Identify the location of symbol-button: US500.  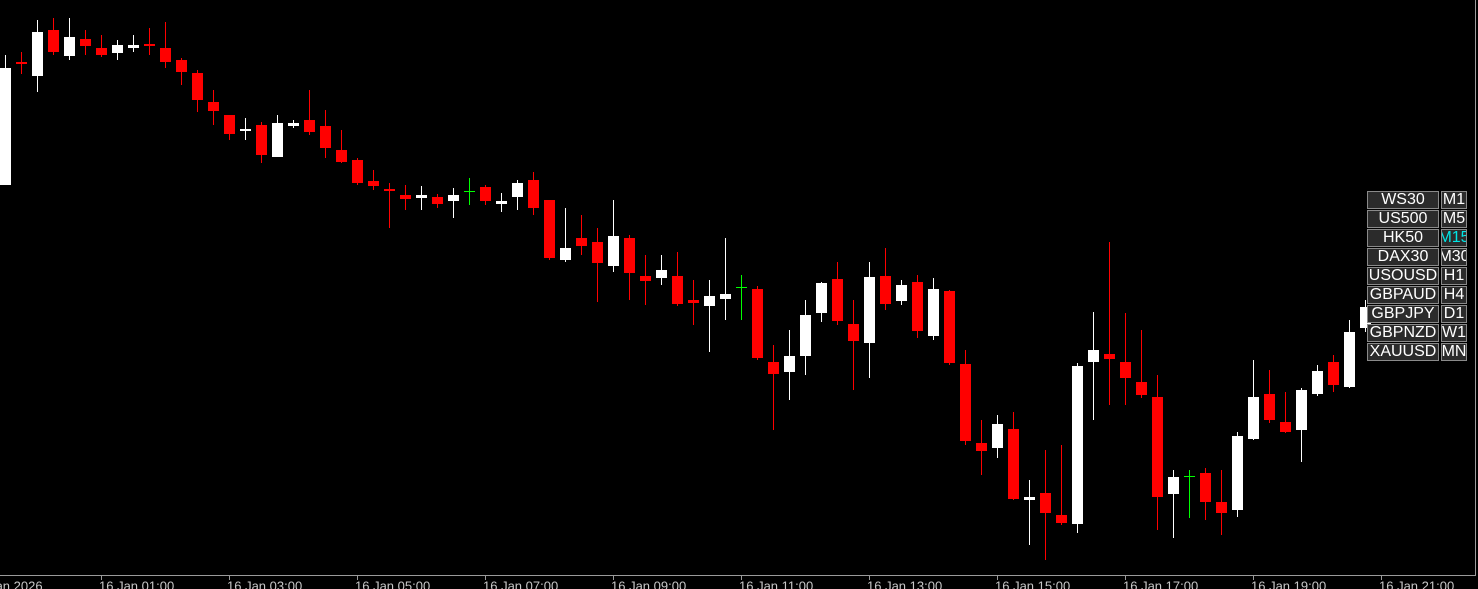
(1403, 219).